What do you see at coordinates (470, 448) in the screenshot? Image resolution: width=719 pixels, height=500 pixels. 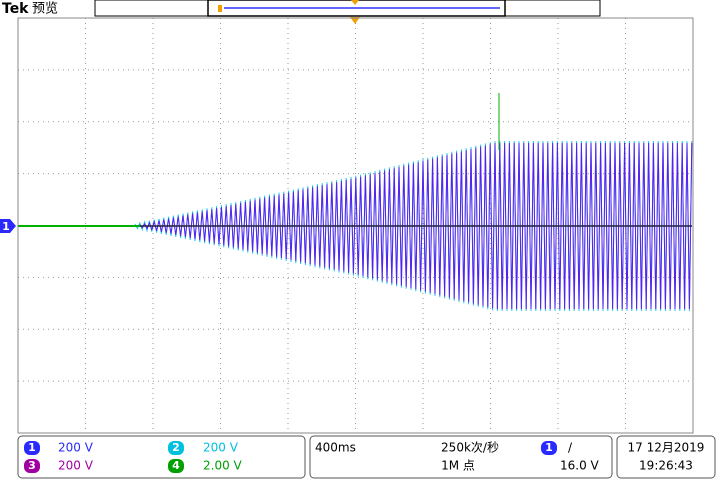 I see `sample-rate: 250k次/秒` at bounding box center [470, 448].